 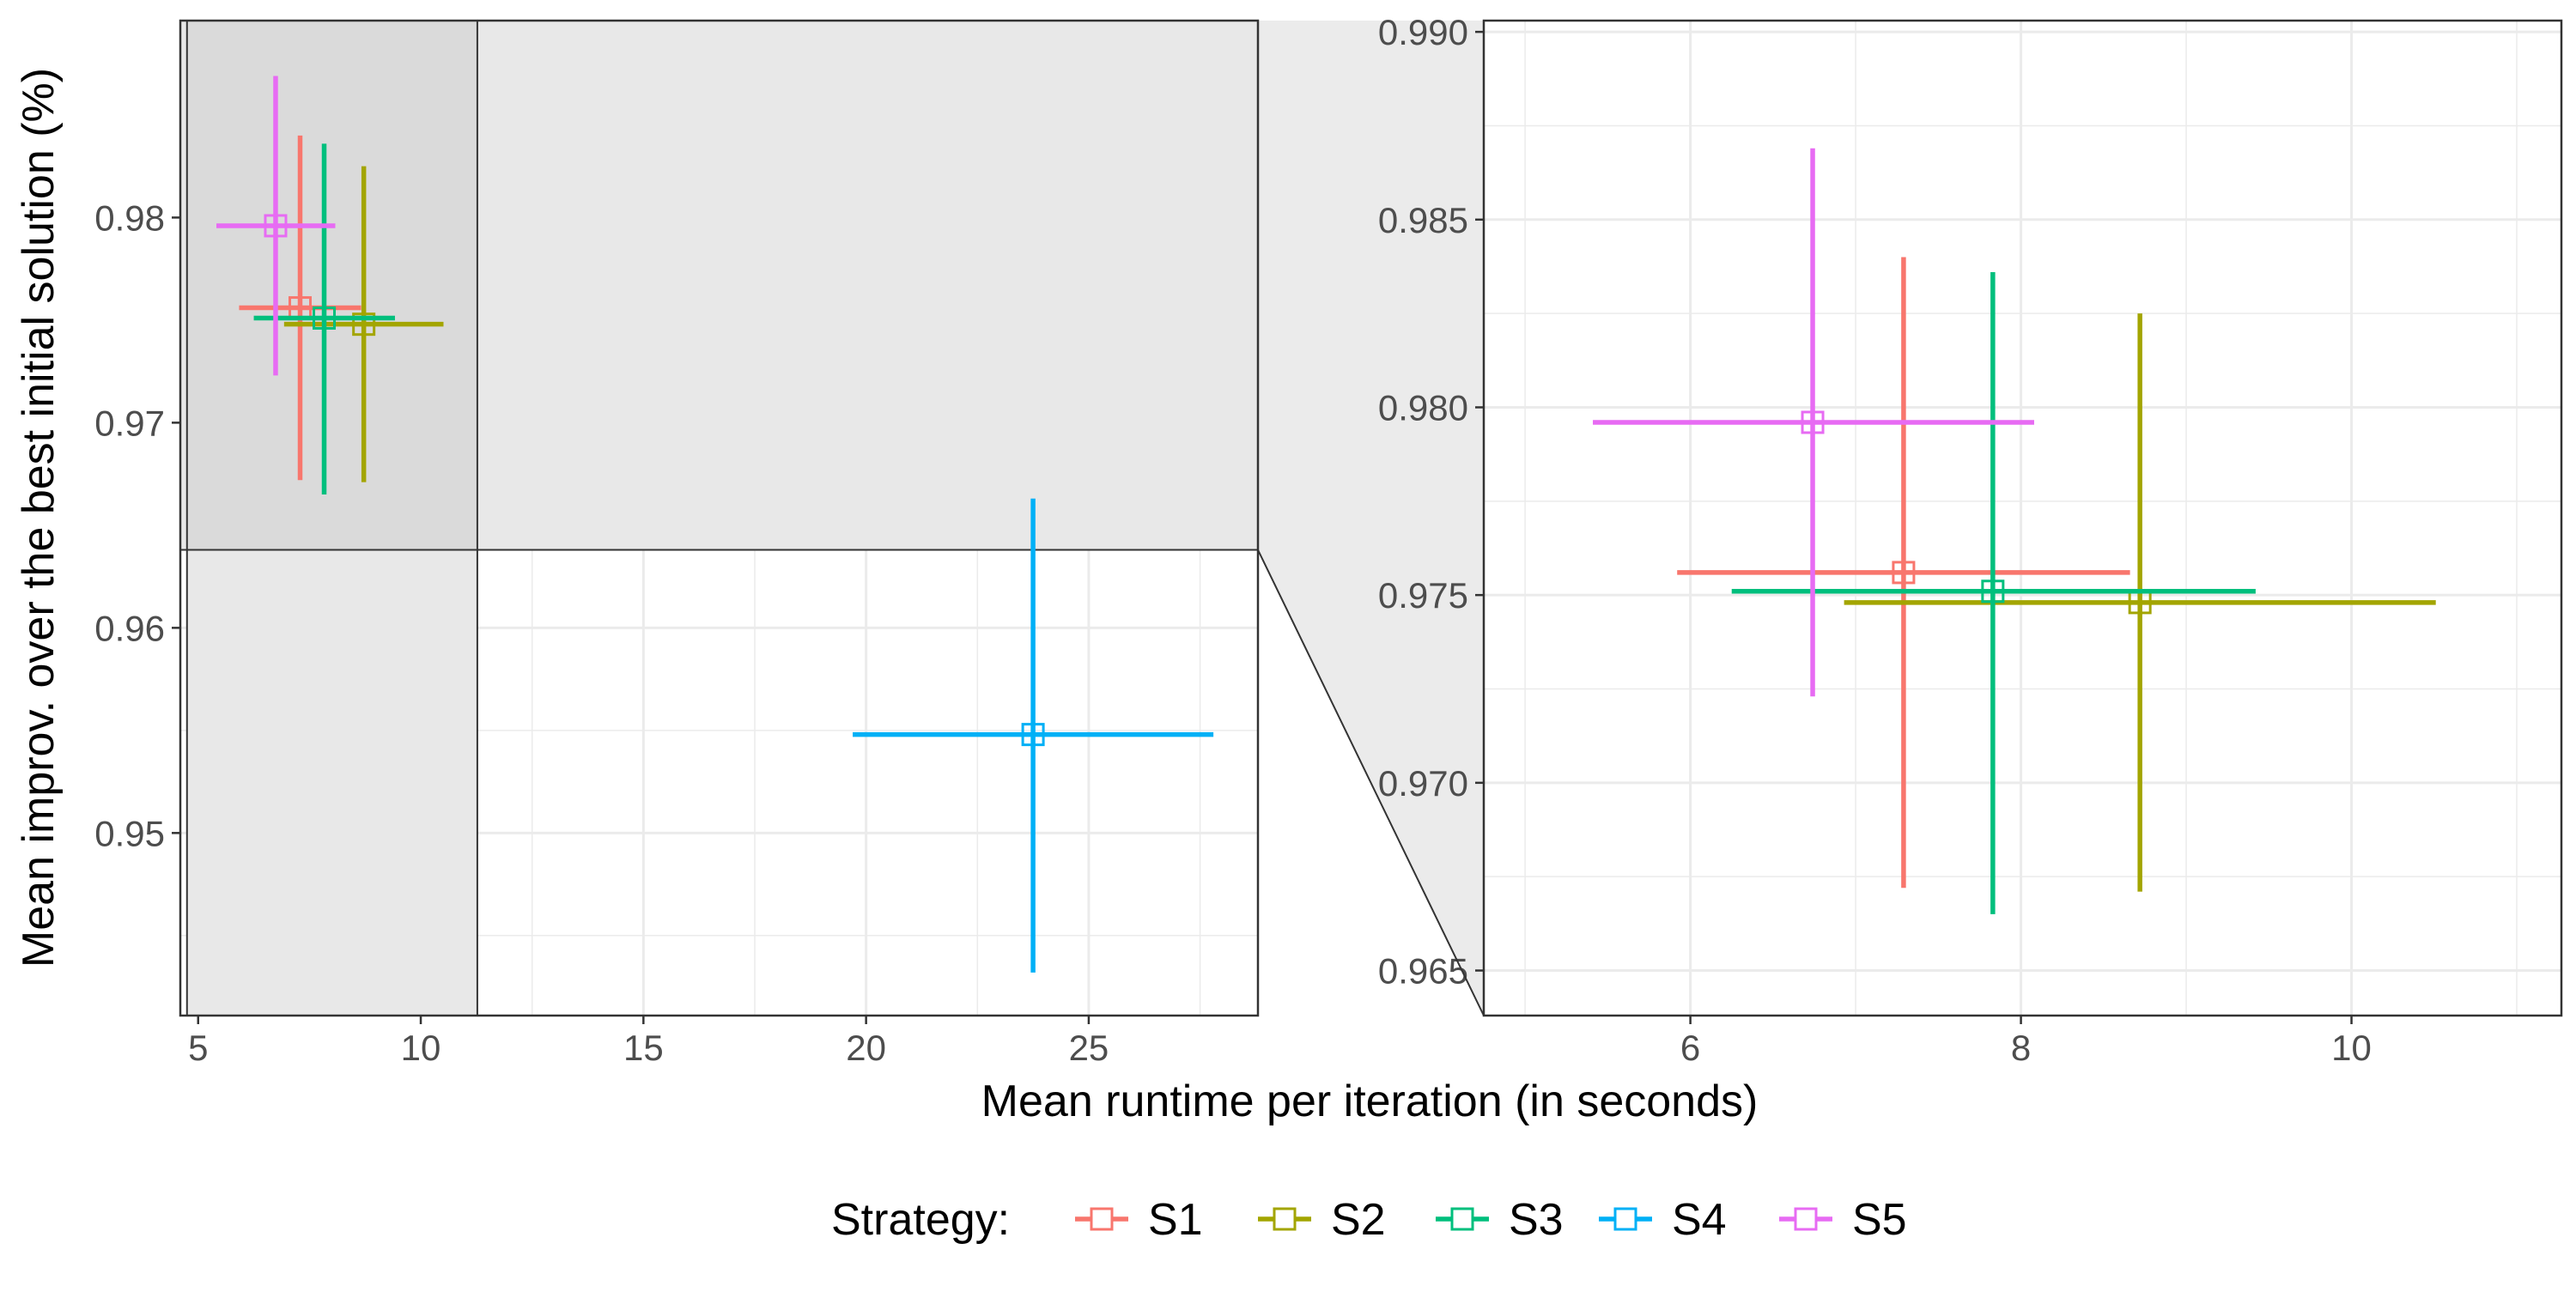 I want to click on legend-item-s4: S4, so click(x=1663, y=1220).